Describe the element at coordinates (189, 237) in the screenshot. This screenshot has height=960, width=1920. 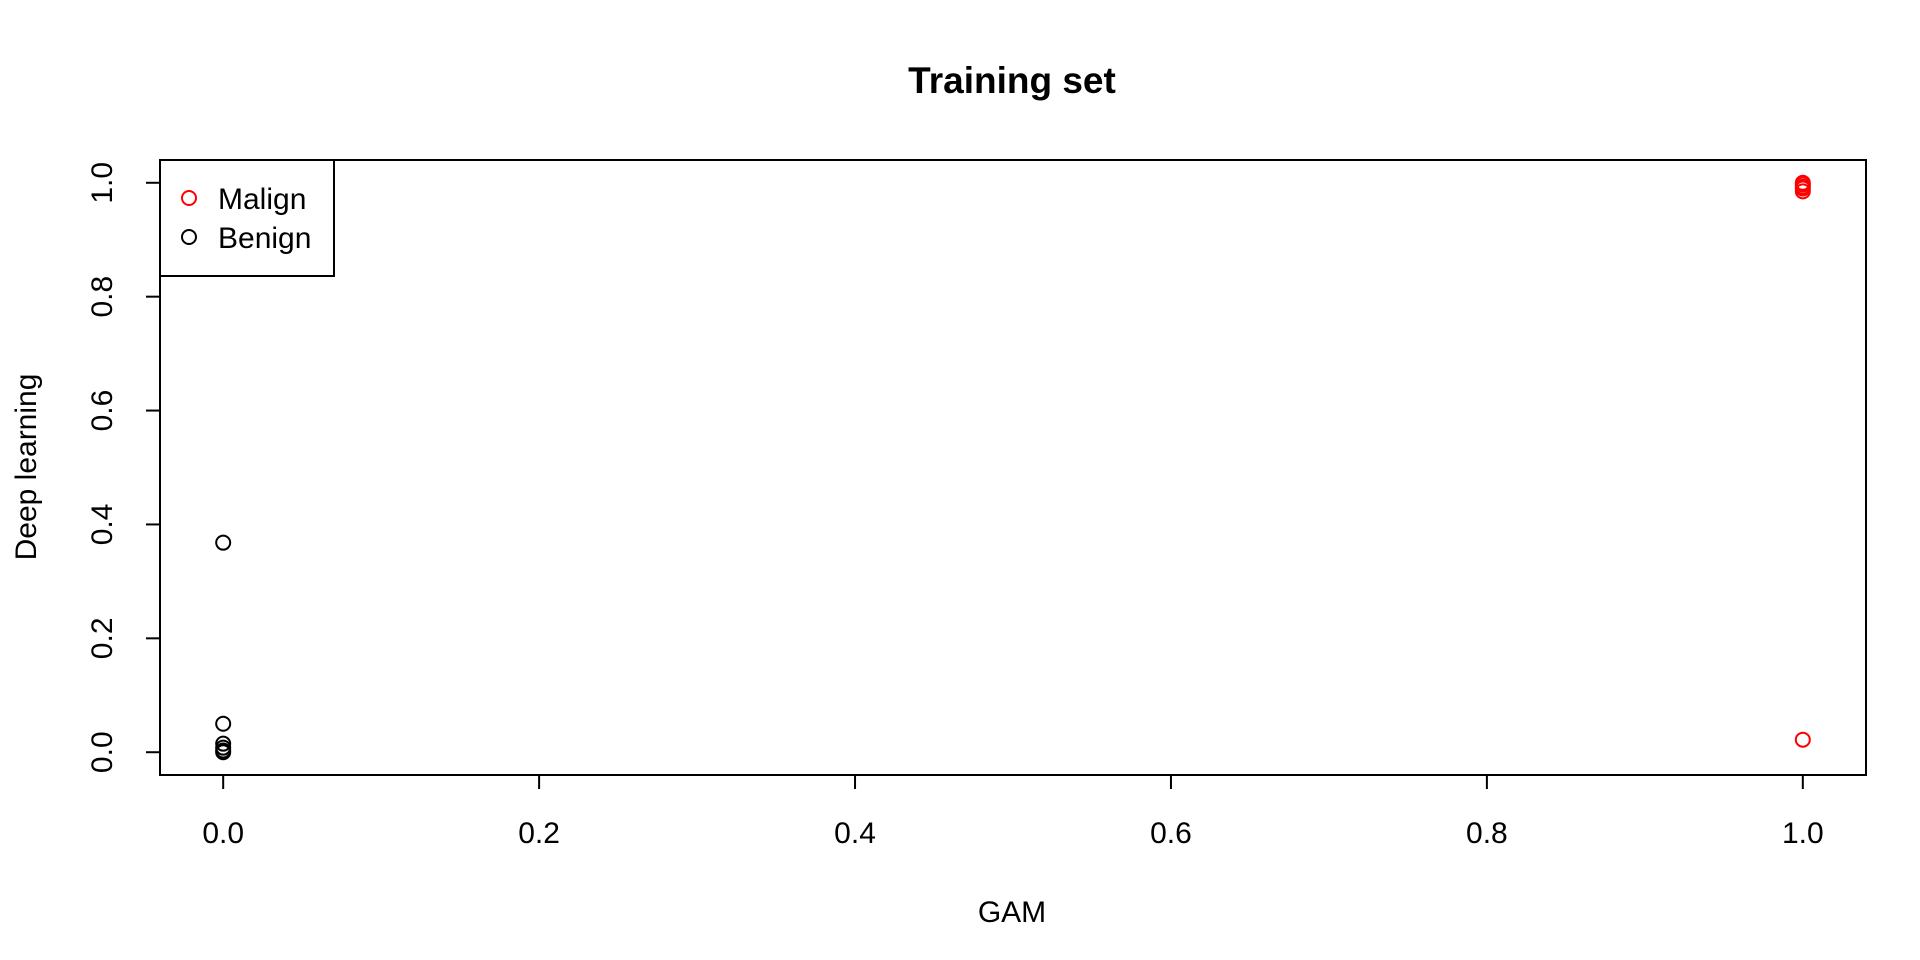
I see `legend-marker-benign` at that location.